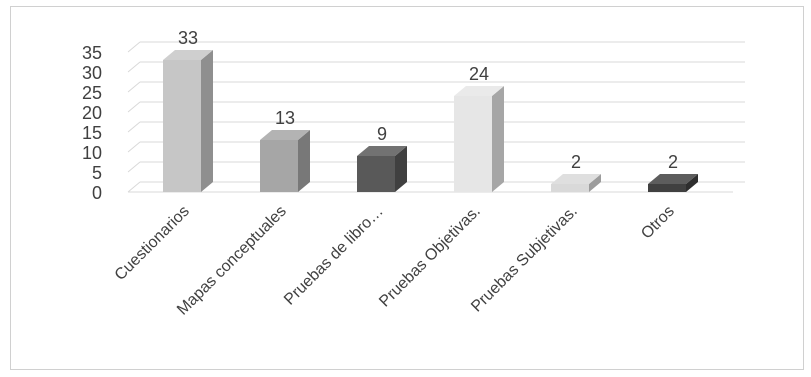  I want to click on data-label: 33, so click(188, 38).